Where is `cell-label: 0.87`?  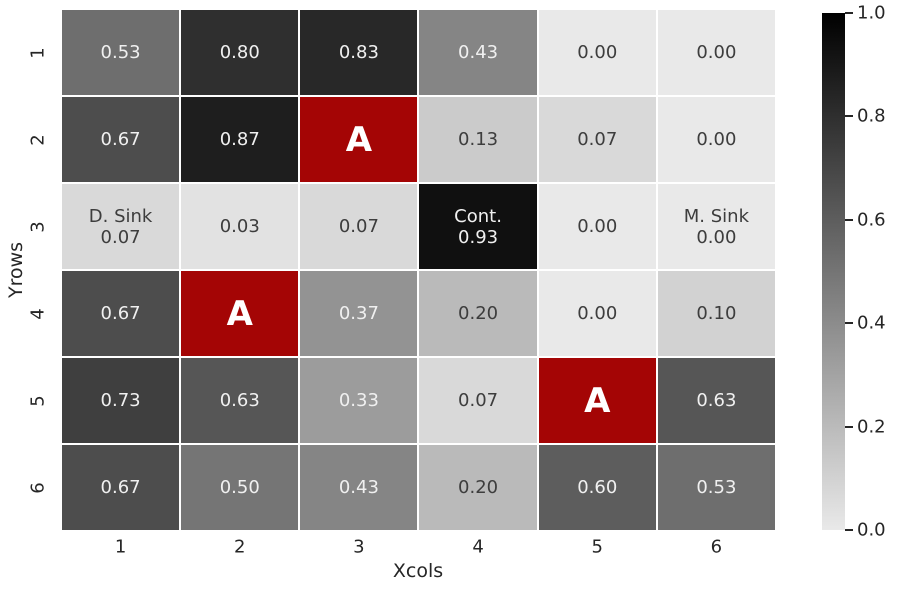
cell-label: 0.87 is located at coordinates (239, 139).